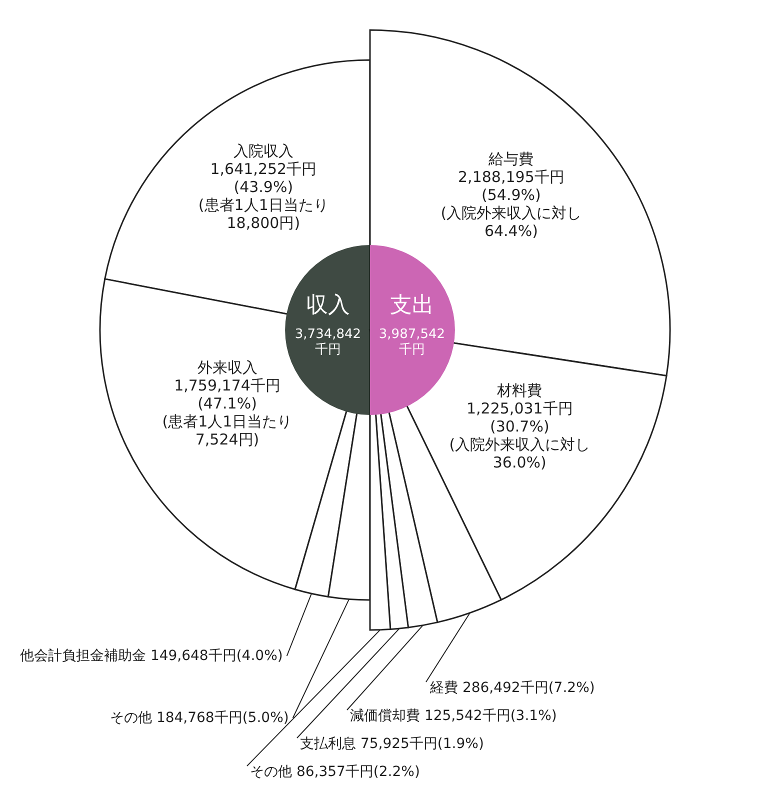 This screenshot has width=776, height=791. What do you see at coordinates (511, 159) in the screenshot?
I see `slice-label: 給与費` at bounding box center [511, 159].